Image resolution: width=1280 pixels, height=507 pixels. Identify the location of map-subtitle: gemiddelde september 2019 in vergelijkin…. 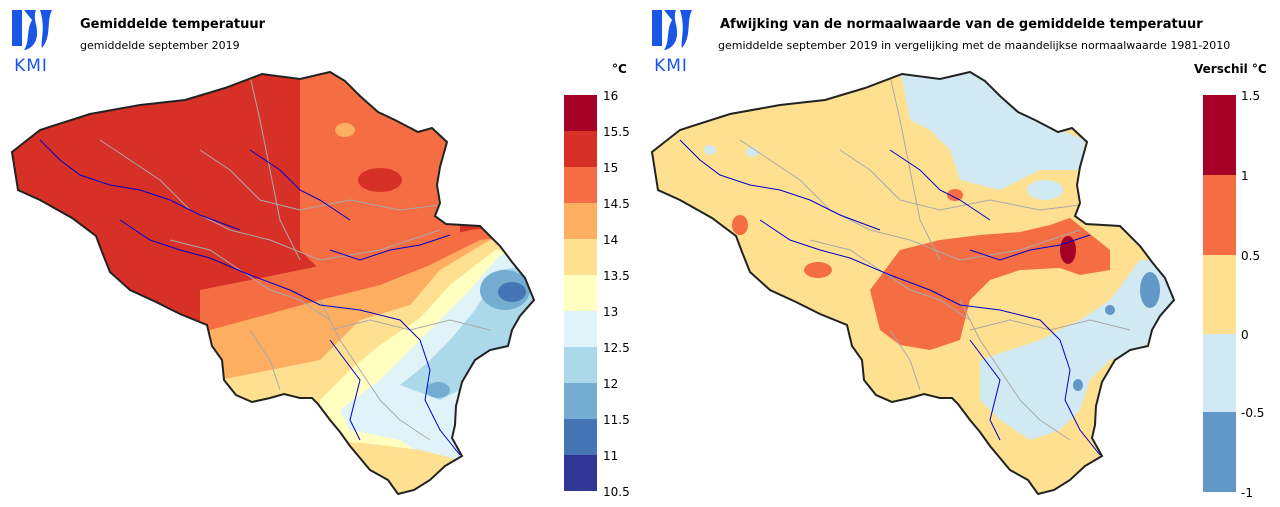
(974, 45).